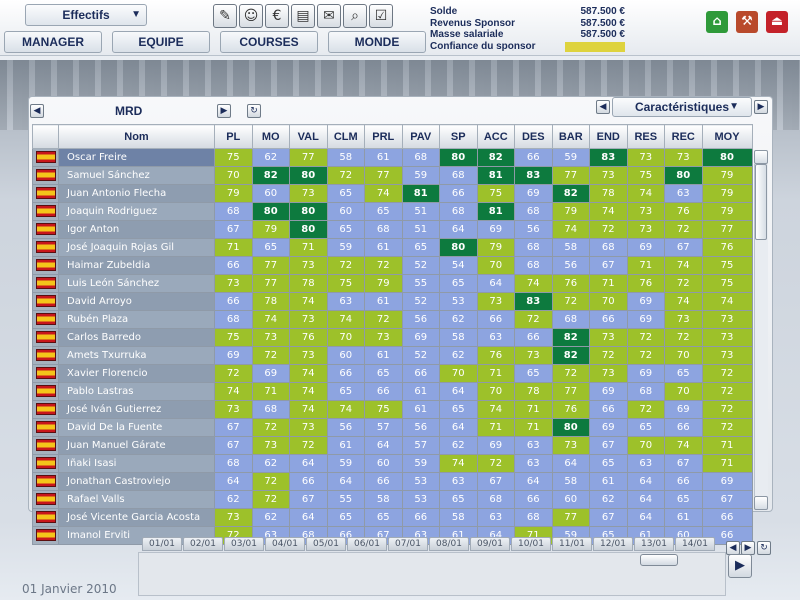 The image size is (800, 600). Describe the element at coordinates (270, 136) in the screenshot. I see `column-header-mo: MO` at that location.